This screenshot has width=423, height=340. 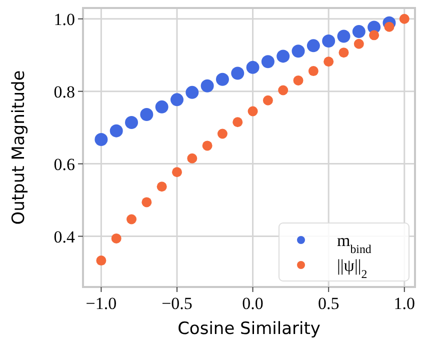 I want to click on x-tick-label: −0.5, so click(x=177, y=303).